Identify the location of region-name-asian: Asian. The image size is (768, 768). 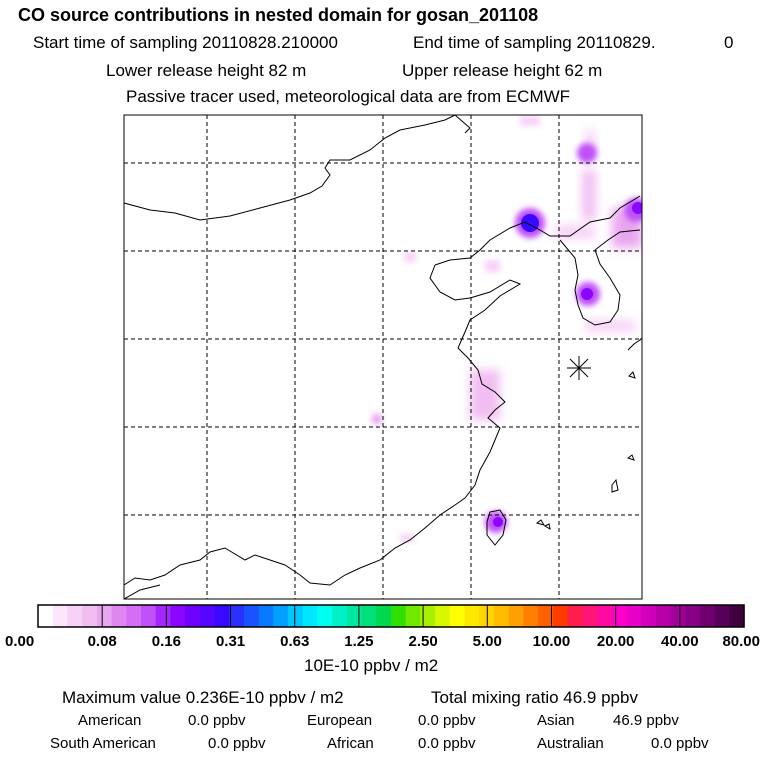
(556, 720).